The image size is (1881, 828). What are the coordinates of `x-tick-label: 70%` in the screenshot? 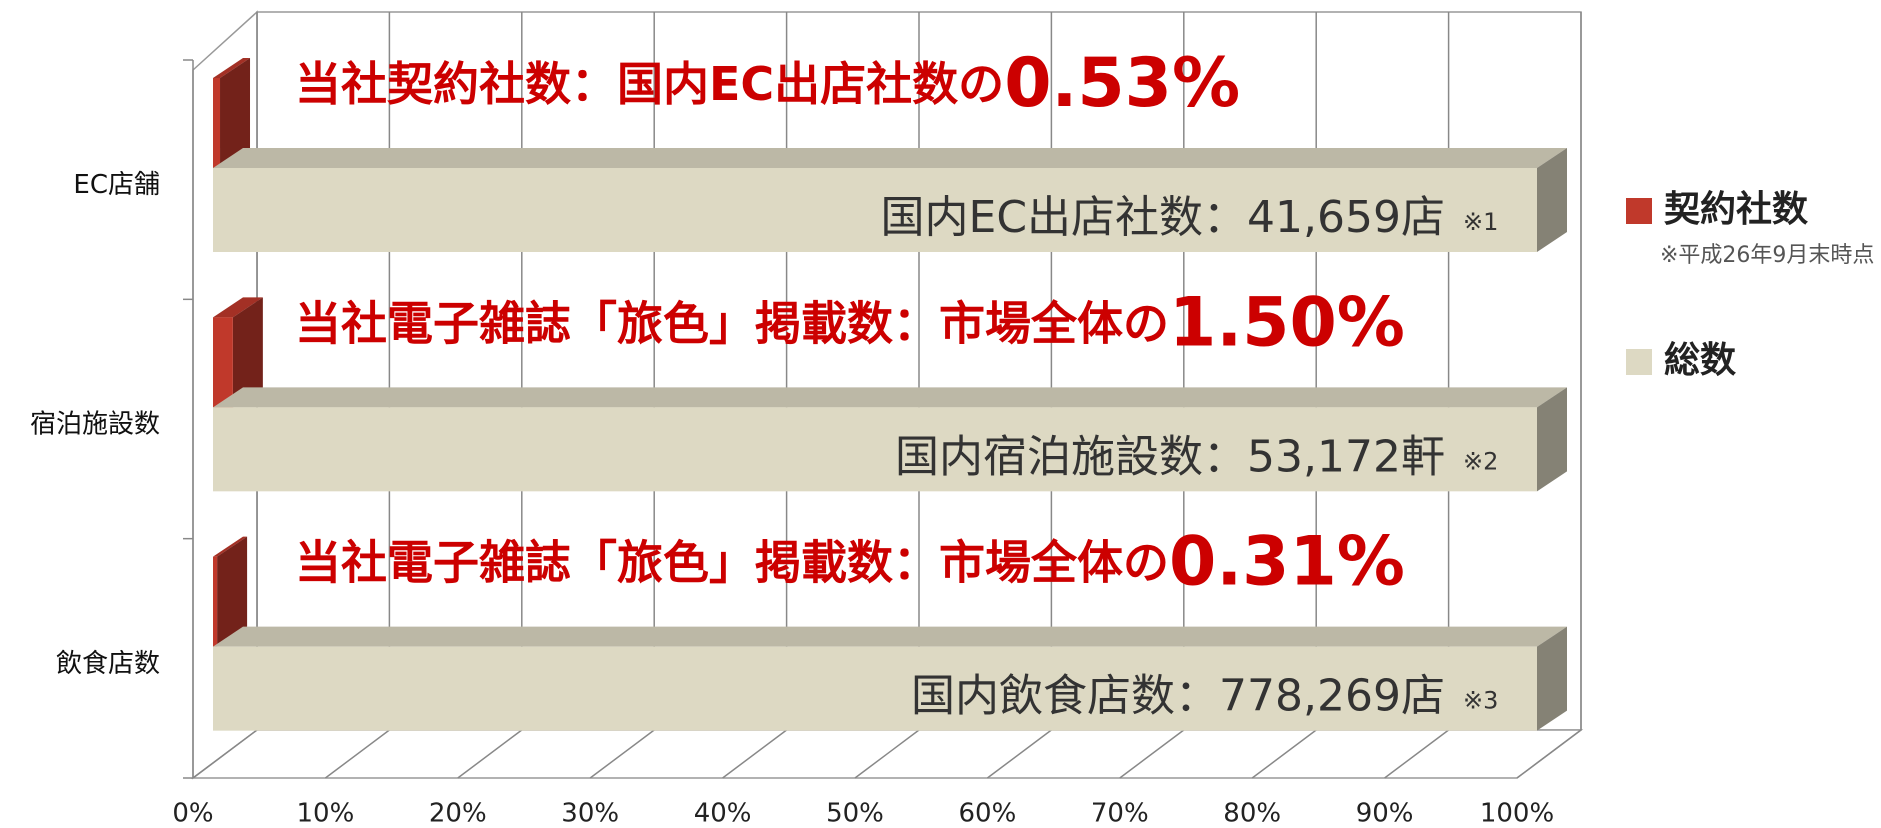 It's located at (1120, 813).